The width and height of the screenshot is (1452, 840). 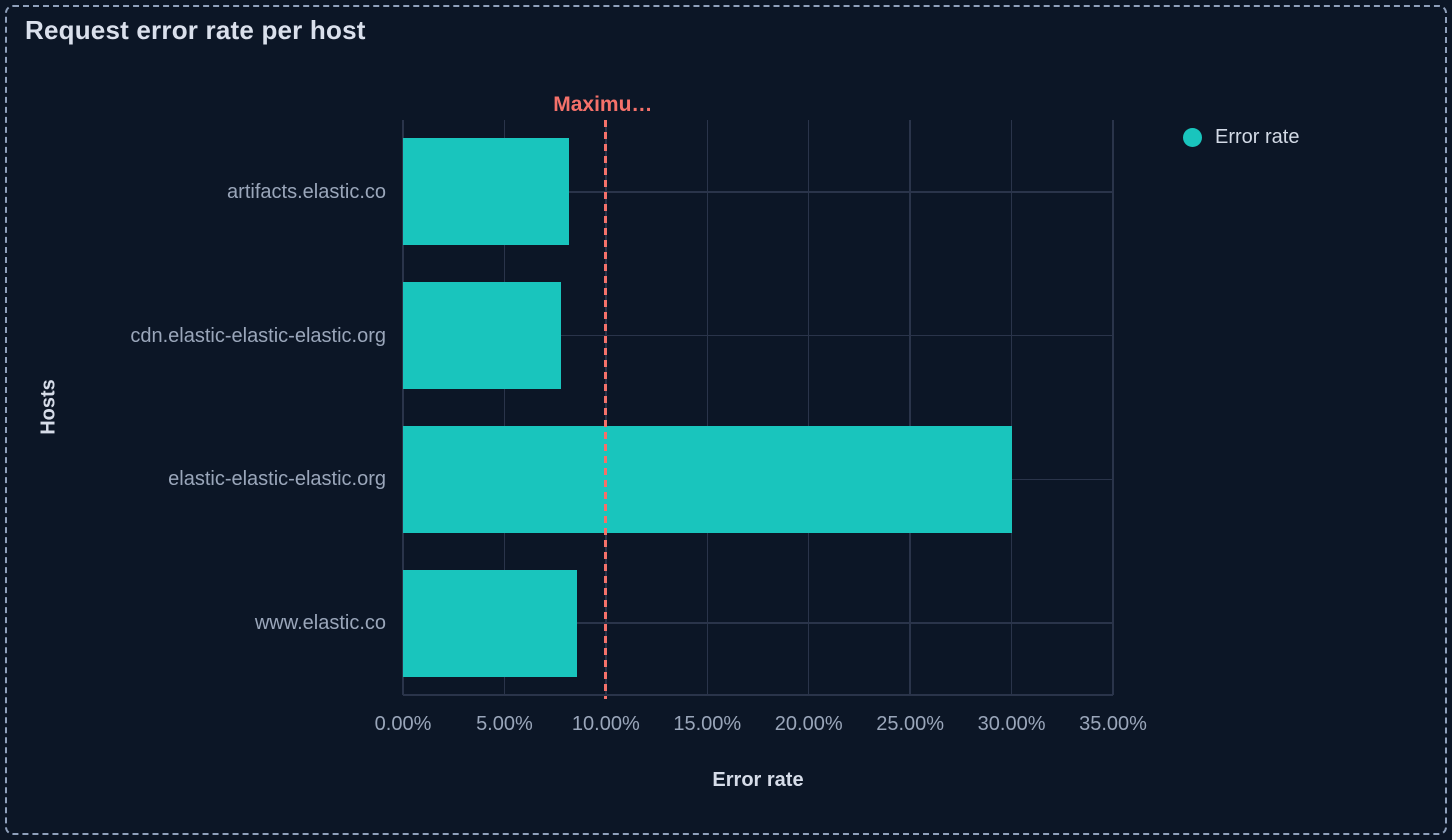 I want to click on y-axis-title: Hosts, so click(x=48, y=407).